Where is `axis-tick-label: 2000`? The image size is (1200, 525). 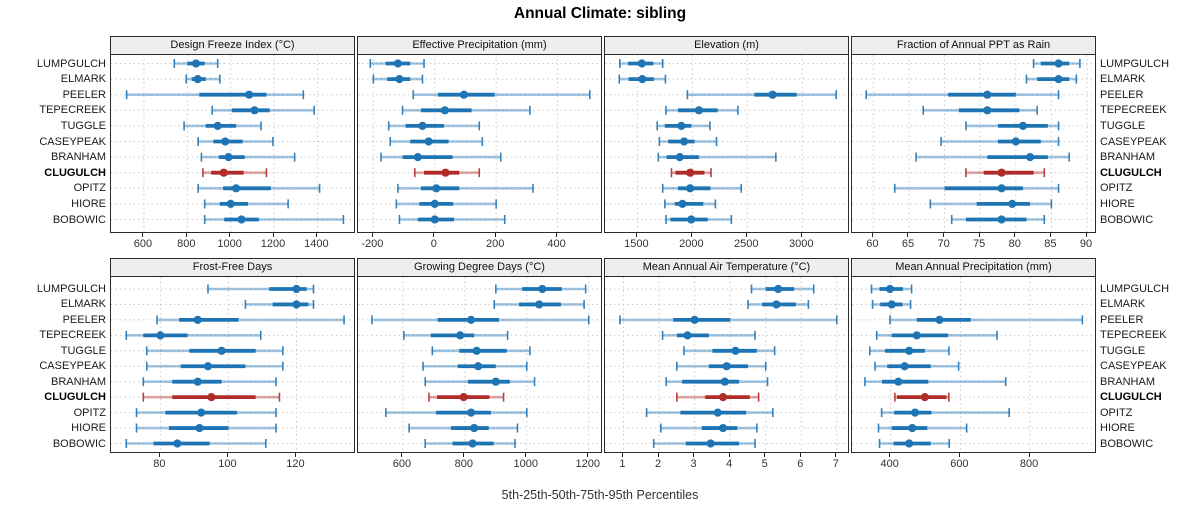 axis-tick-label: 2000 is located at coordinates (691, 244).